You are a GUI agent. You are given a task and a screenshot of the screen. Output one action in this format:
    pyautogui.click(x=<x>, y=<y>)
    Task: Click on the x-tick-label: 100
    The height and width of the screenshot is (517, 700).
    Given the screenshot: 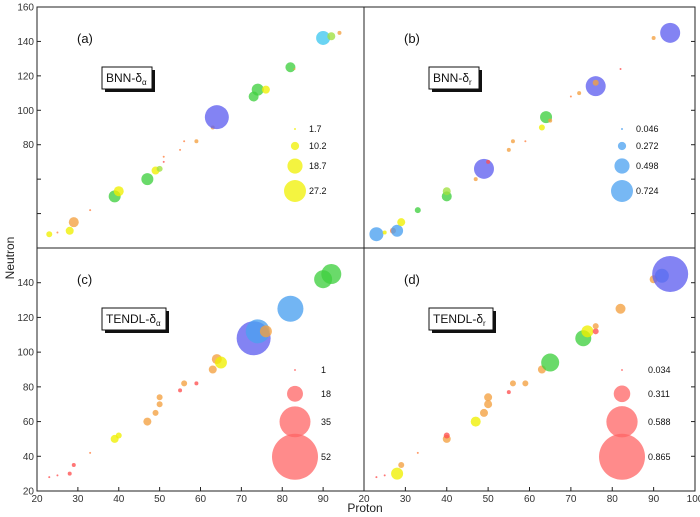 What is the action you would take?
    pyautogui.click(x=693, y=499)
    